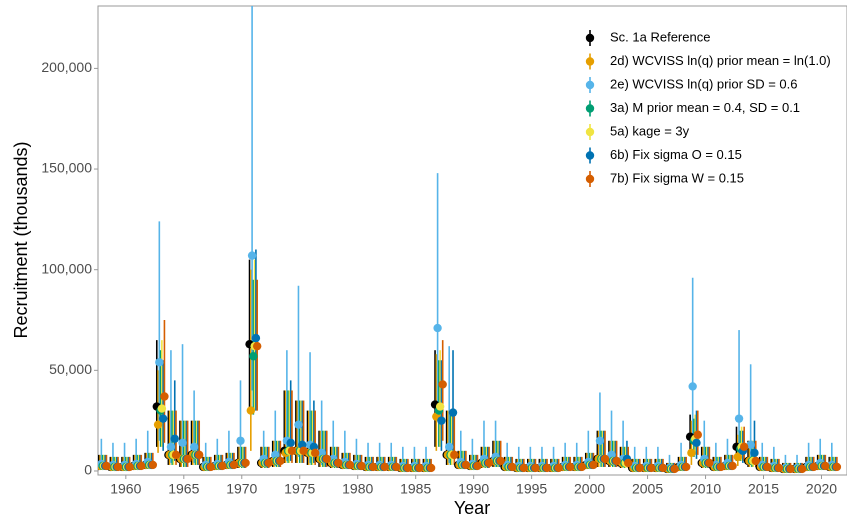 Image resolution: width=847 pixels, height=520 pixels. What do you see at coordinates (763, 489) in the screenshot?
I see `x-tick-label: 2015` at bounding box center [763, 489].